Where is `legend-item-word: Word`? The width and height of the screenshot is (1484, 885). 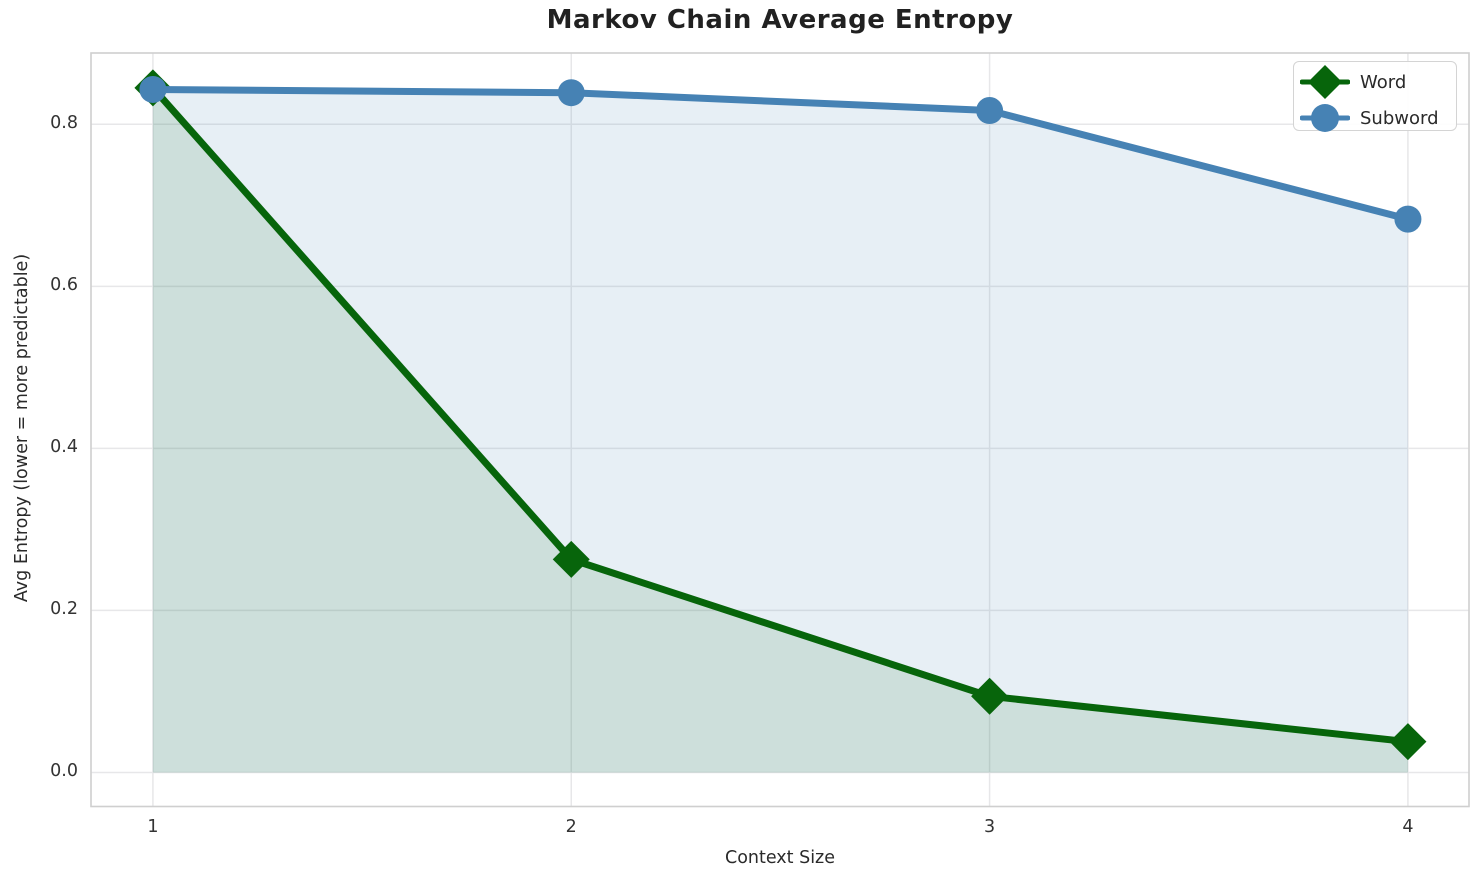
legend-item-word: Word is located at coordinates (1373, 82).